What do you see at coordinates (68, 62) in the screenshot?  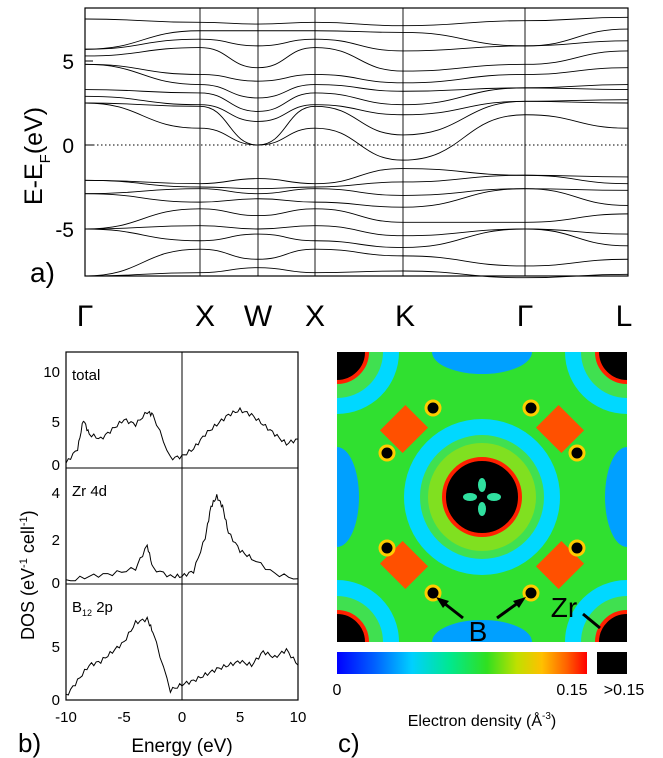 I see `ytick-label: 5` at bounding box center [68, 62].